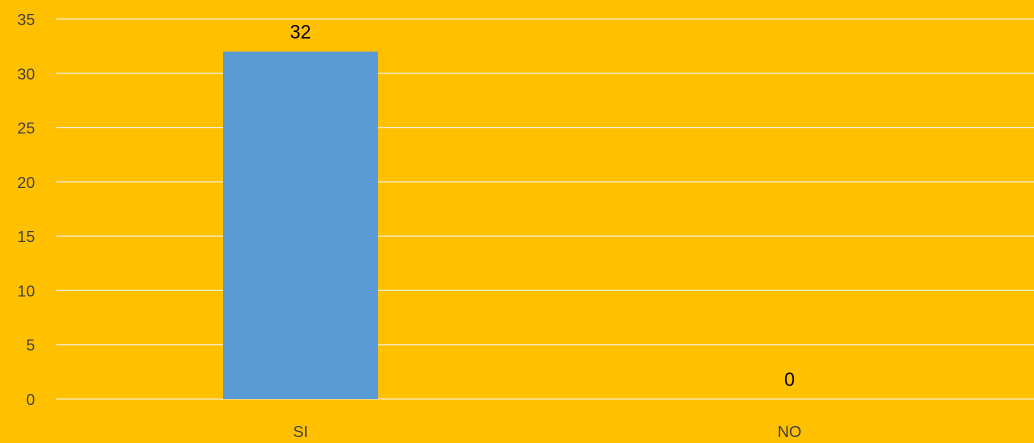  Describe the element at coordinates (26, 74) in the screenshot. I see `y-tick-label: 30` at that location.